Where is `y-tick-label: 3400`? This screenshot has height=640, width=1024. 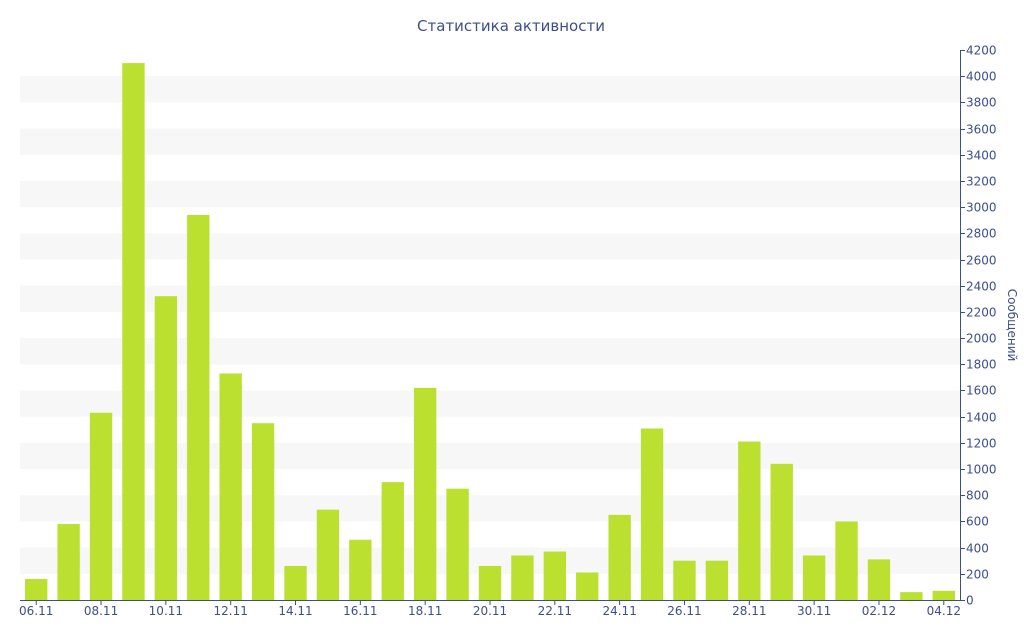 y-tick-label: 3400 is located at coordinates (981, 156).